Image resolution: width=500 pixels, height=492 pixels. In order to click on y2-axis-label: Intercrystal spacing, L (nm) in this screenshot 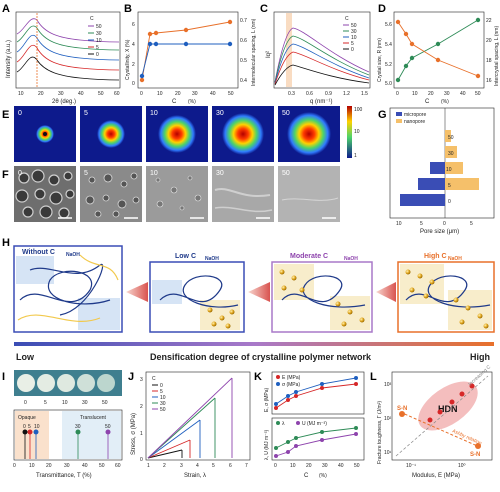, I will do `click(497, 56)`.